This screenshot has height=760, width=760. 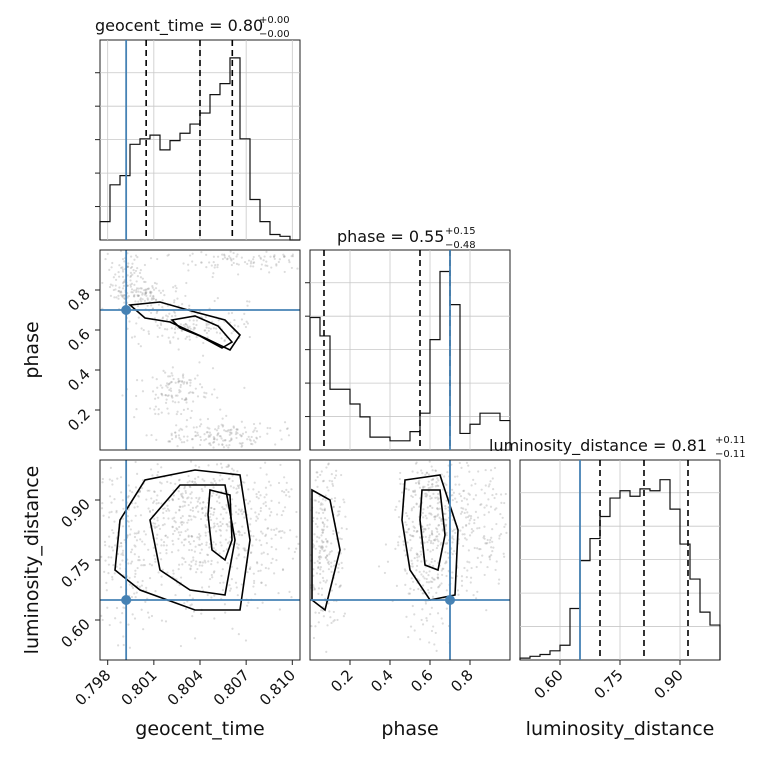 What do you see at coordinates (199, 729) in the screenshot?
I see `xlabel-geocent-time: geocent_time` at bounding box center [199, 729].